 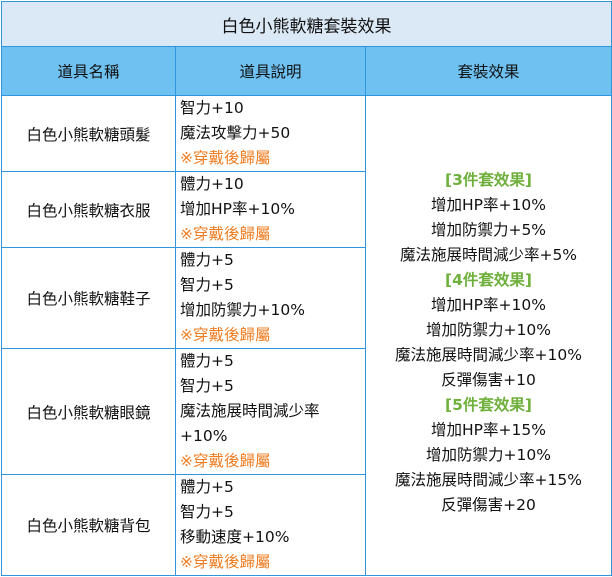 I want to click on set-effect-line: 魔法施展時間減少率+10%, so click(x=488, y=354).